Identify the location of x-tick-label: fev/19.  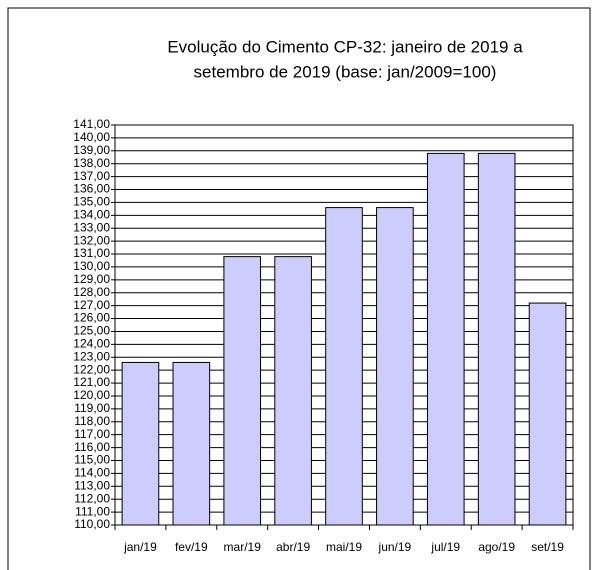
(191, 547).